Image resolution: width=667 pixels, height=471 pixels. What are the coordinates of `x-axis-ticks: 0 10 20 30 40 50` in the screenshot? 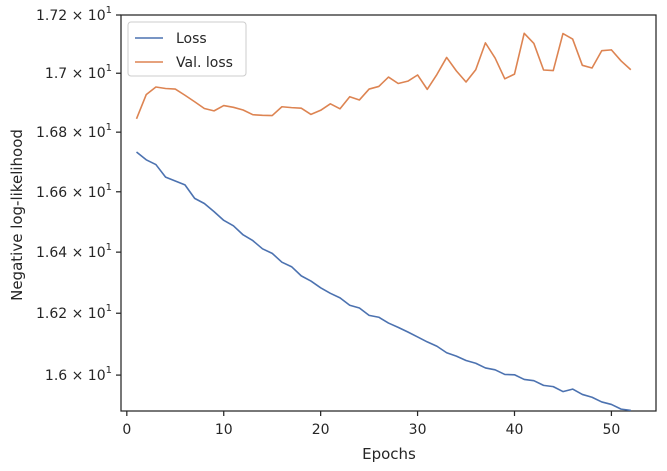 It's located at (371, 424).